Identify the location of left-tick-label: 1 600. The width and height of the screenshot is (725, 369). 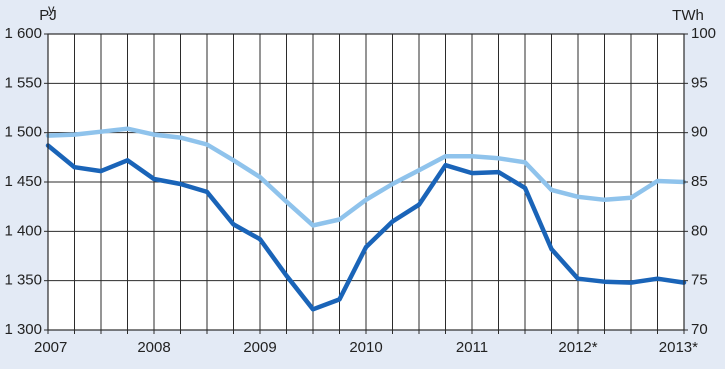
(23, 33).